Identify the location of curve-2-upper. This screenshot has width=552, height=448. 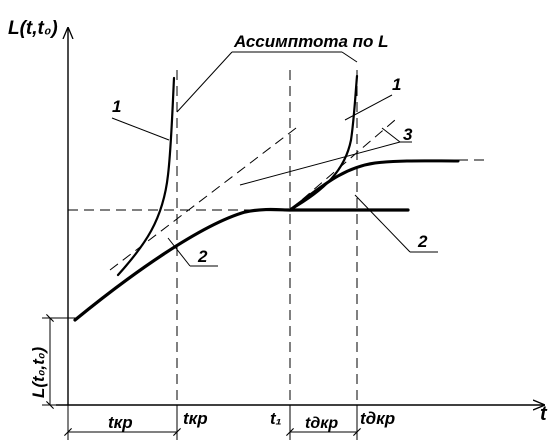
(374, 185).